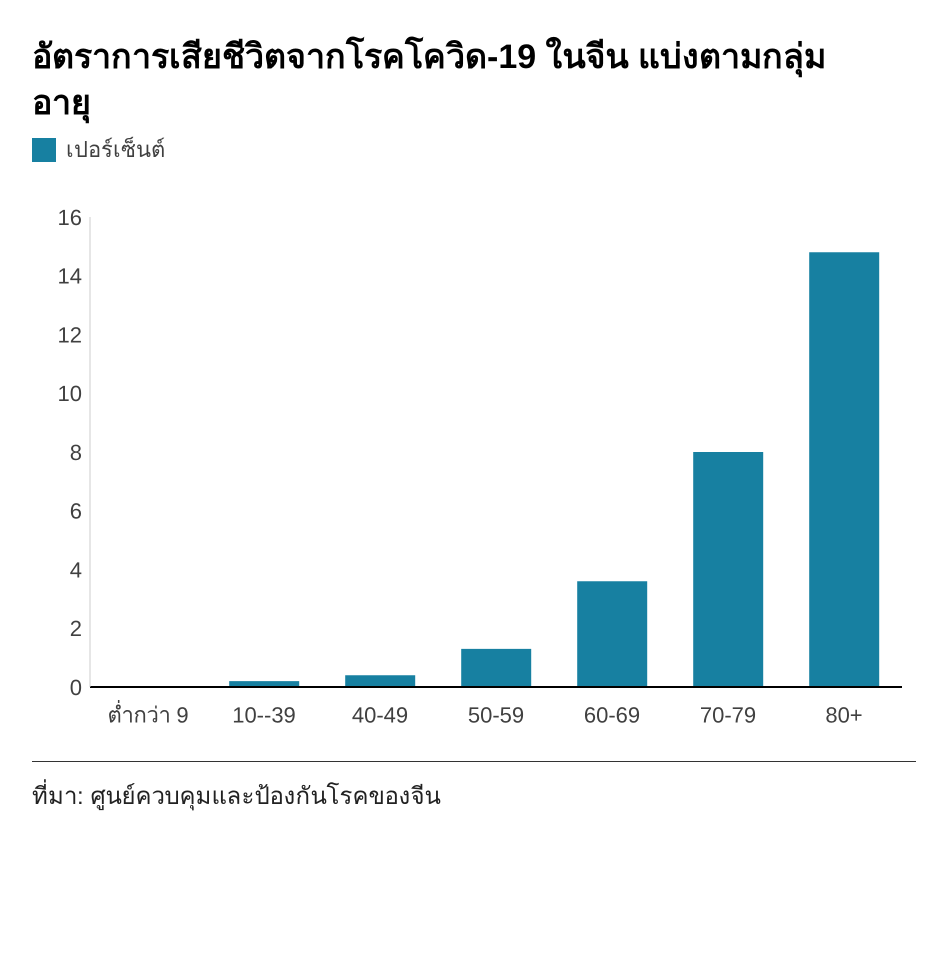 The image size is (940, 954). What do you see at coordinates (76, 452) in the screenshot?
I see `y-tick-label: 8` at bounding box center [76, 452].